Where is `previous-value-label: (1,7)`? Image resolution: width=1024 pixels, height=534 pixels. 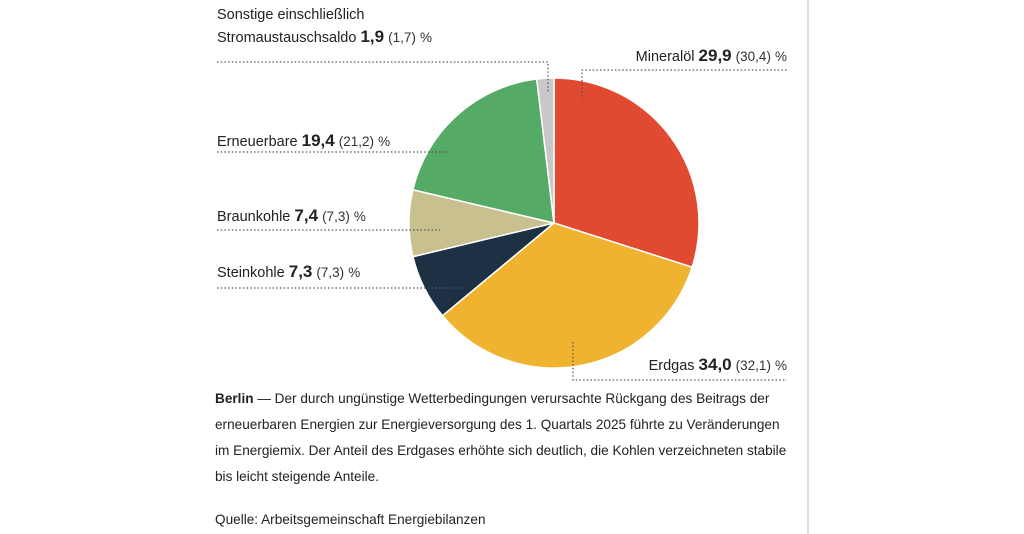
previous-value-label: (1,7) is located at coordinates (402, 37).